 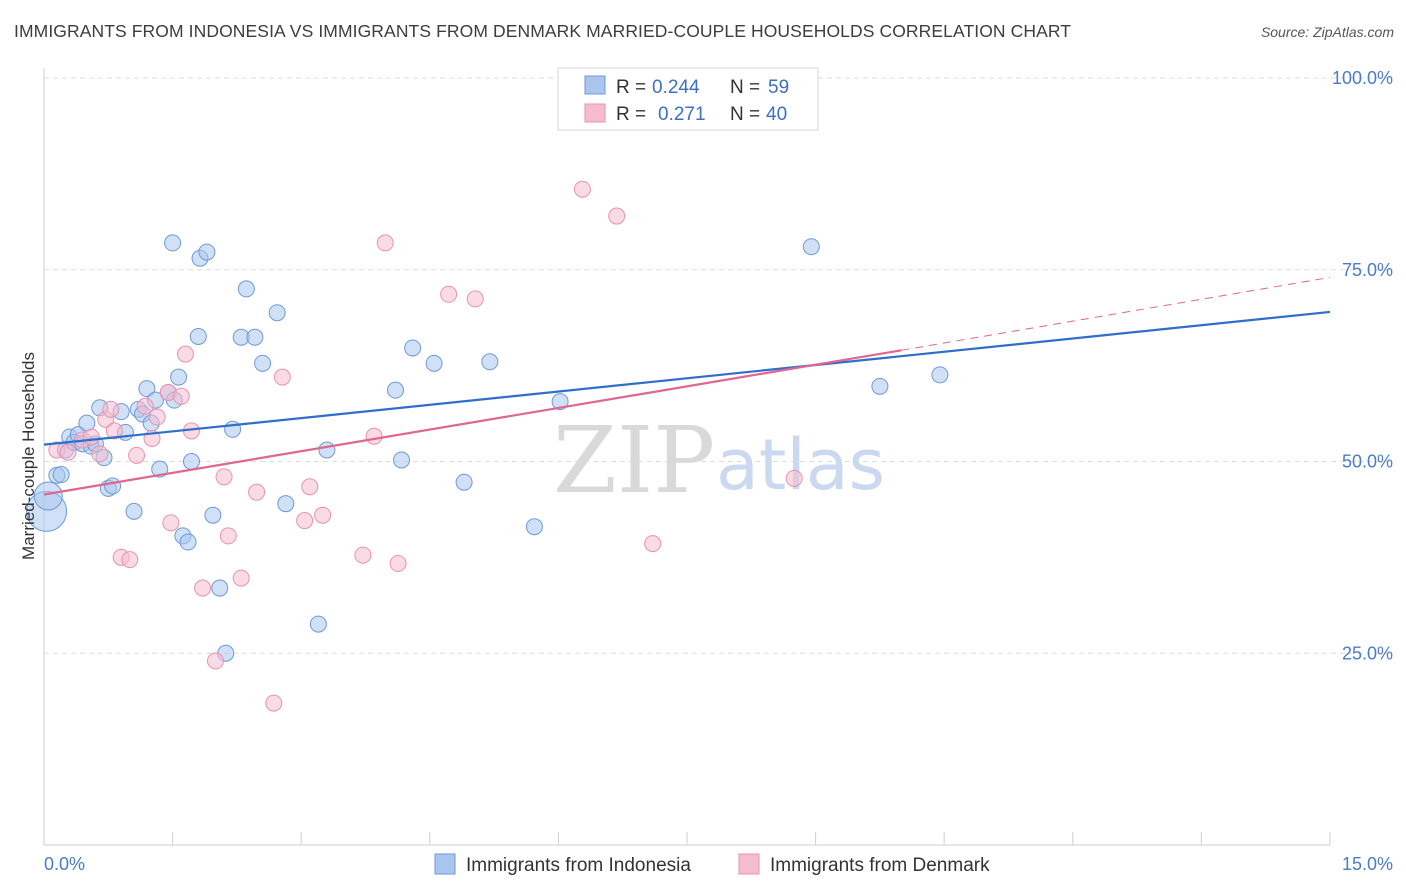 I want to click on y-axis-label: Married-couple Households, so click(x=28, y=456).